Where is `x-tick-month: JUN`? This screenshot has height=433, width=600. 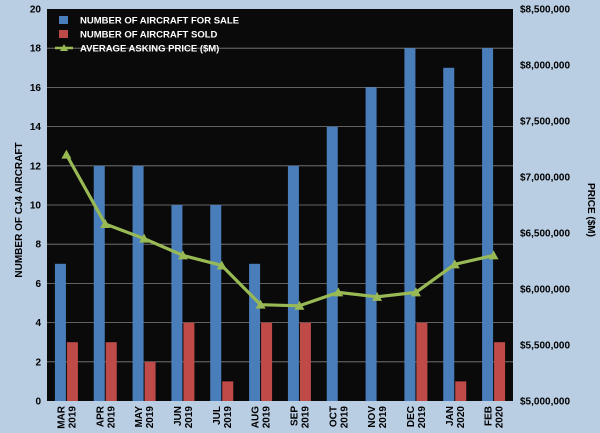 x-tick-month: JUN is located at coordinates (178, 416).